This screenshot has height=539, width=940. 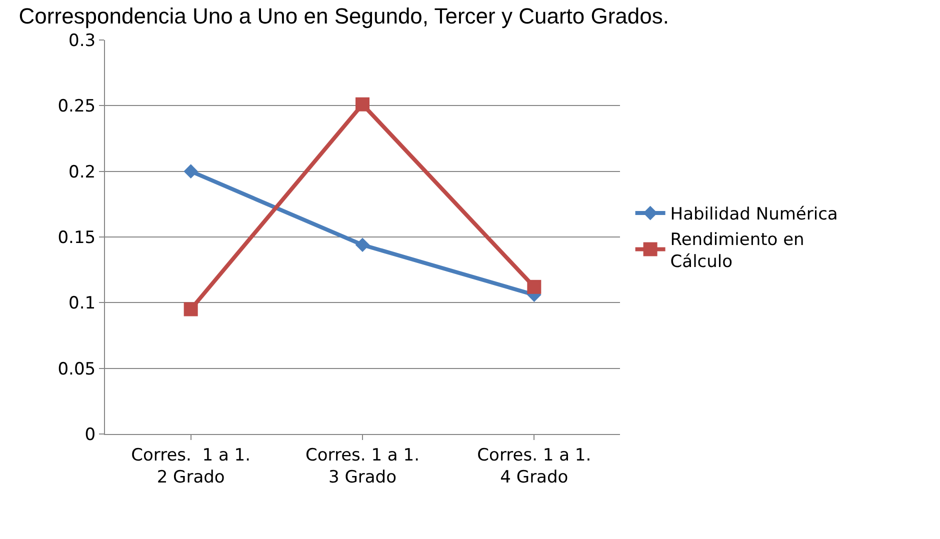 I want to click on y-tick-label: 0.15, so click(x=77, y=238).